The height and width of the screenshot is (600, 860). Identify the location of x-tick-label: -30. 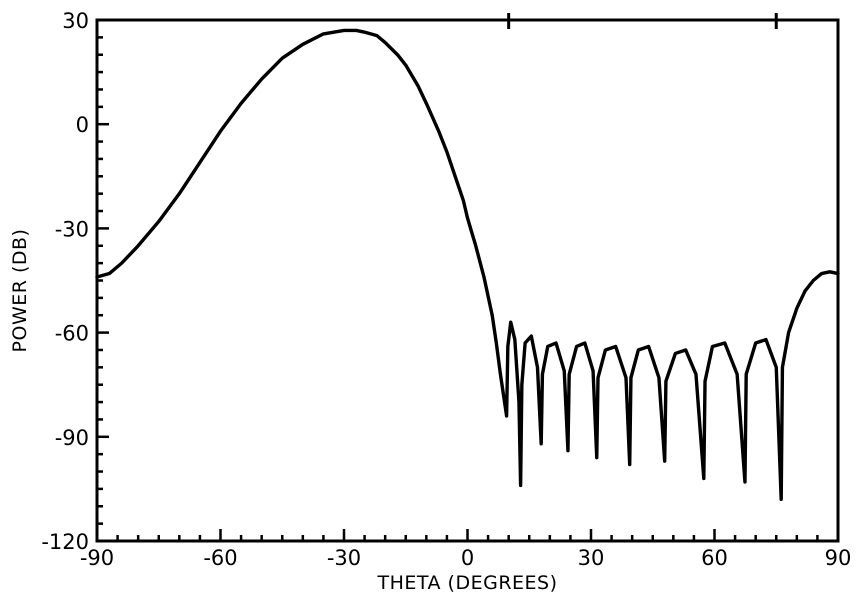
(344, 558).